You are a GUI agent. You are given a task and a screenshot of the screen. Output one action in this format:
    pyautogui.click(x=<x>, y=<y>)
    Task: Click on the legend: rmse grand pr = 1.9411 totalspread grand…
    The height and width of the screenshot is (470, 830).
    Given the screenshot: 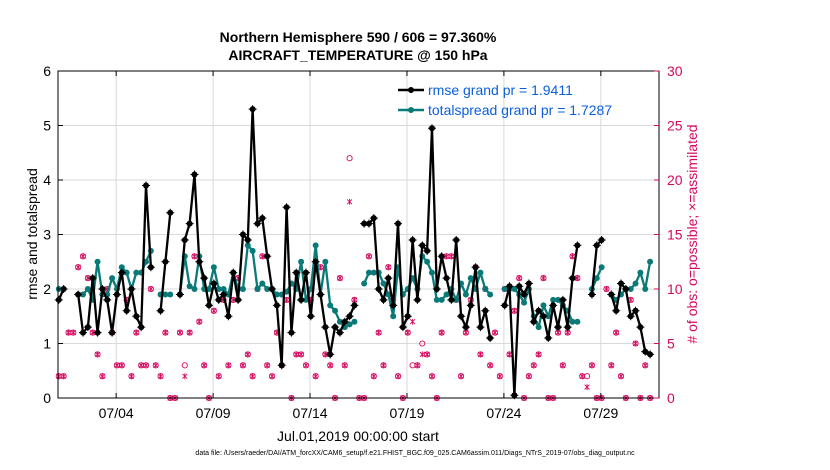 What is the action you would take?
    pyautogui.click(x=505, y=100)
    